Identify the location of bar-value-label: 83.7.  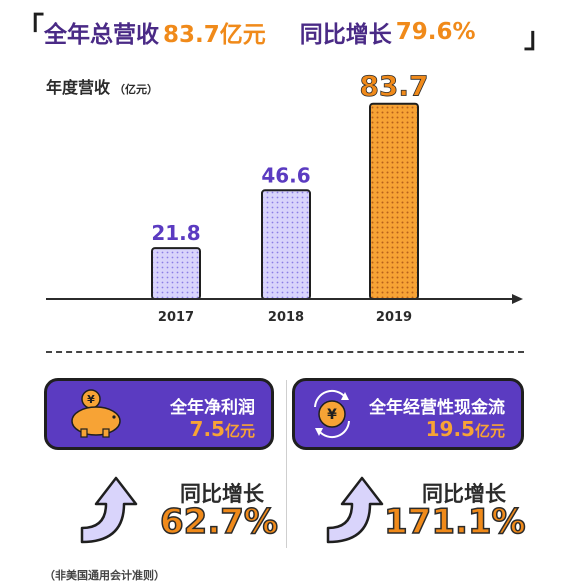
(393, 86).